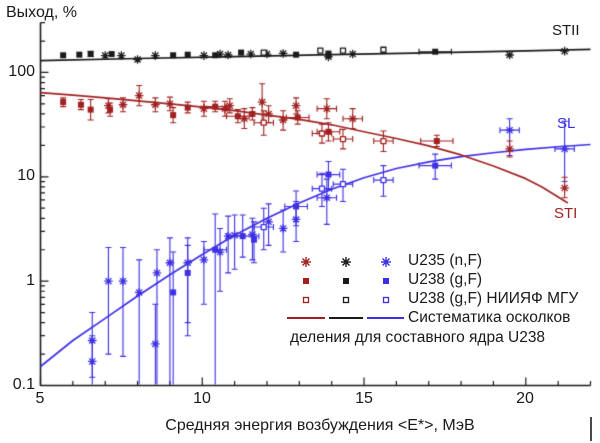 This screenshot has height=443, width=600. I want to click on x-tick-label-5: 5, so click(40, 398).